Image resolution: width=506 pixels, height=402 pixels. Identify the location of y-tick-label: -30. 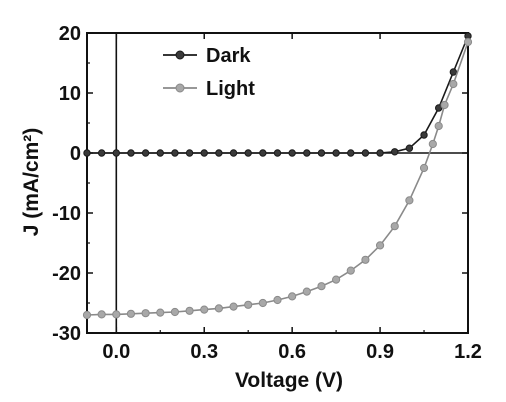
(66, 334).